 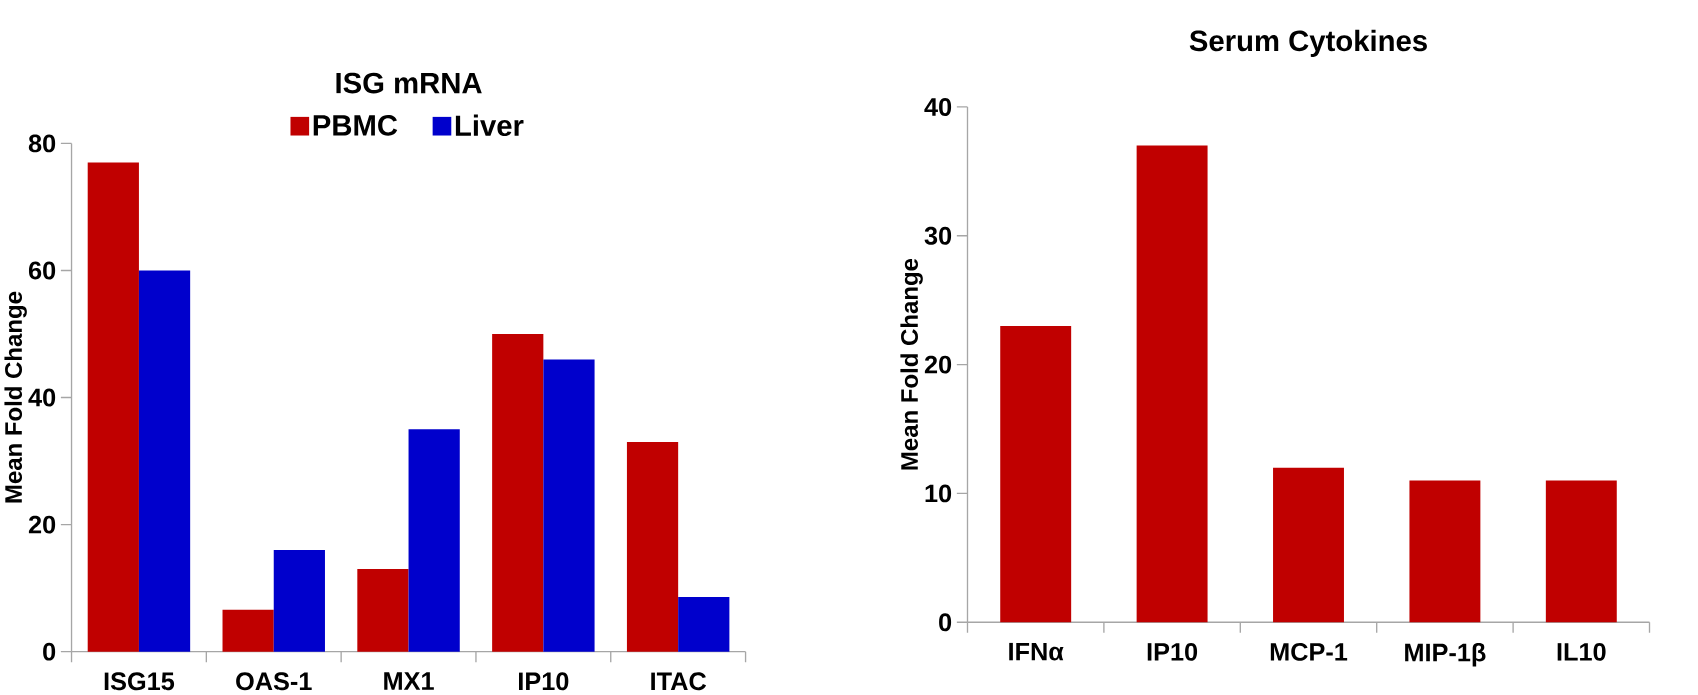 What do you see at coordinates (1036, 652) in the screenshot?
I see `x-tick-label: IFNα` at bounding box center [1036, 652].